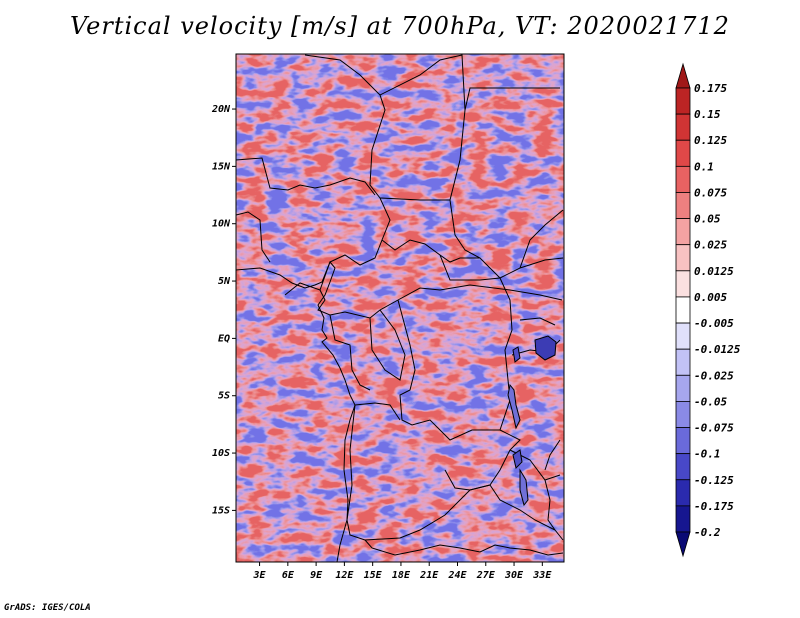 The image size is (800, 618). I want to click on lat-label: 10N, so click(221, 224).